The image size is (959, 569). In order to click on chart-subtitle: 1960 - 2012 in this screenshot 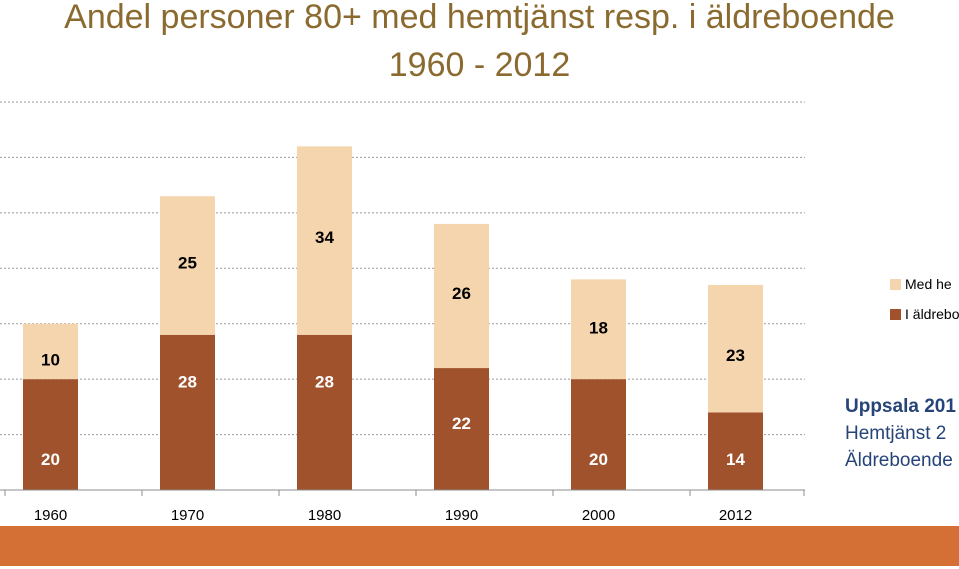, I will do `click(479, 65)`.